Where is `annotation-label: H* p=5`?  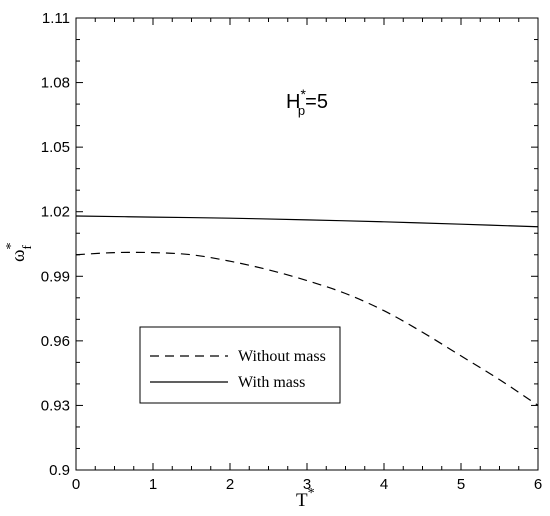 annotation-label: H* p=5 is located at coordinates (307, 102).